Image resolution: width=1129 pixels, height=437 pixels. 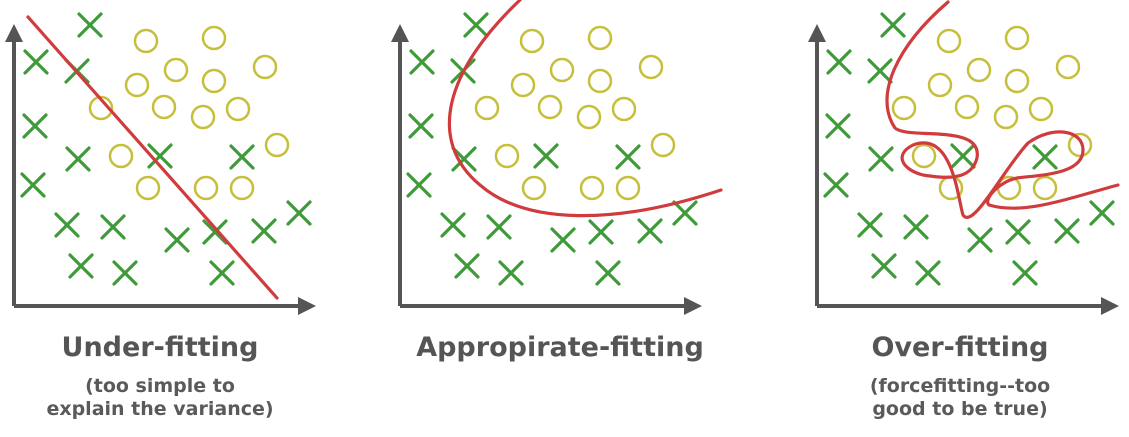 I want to click on under-fitting-subtitle-line1: (too simple to, so click(x=160, y=386).